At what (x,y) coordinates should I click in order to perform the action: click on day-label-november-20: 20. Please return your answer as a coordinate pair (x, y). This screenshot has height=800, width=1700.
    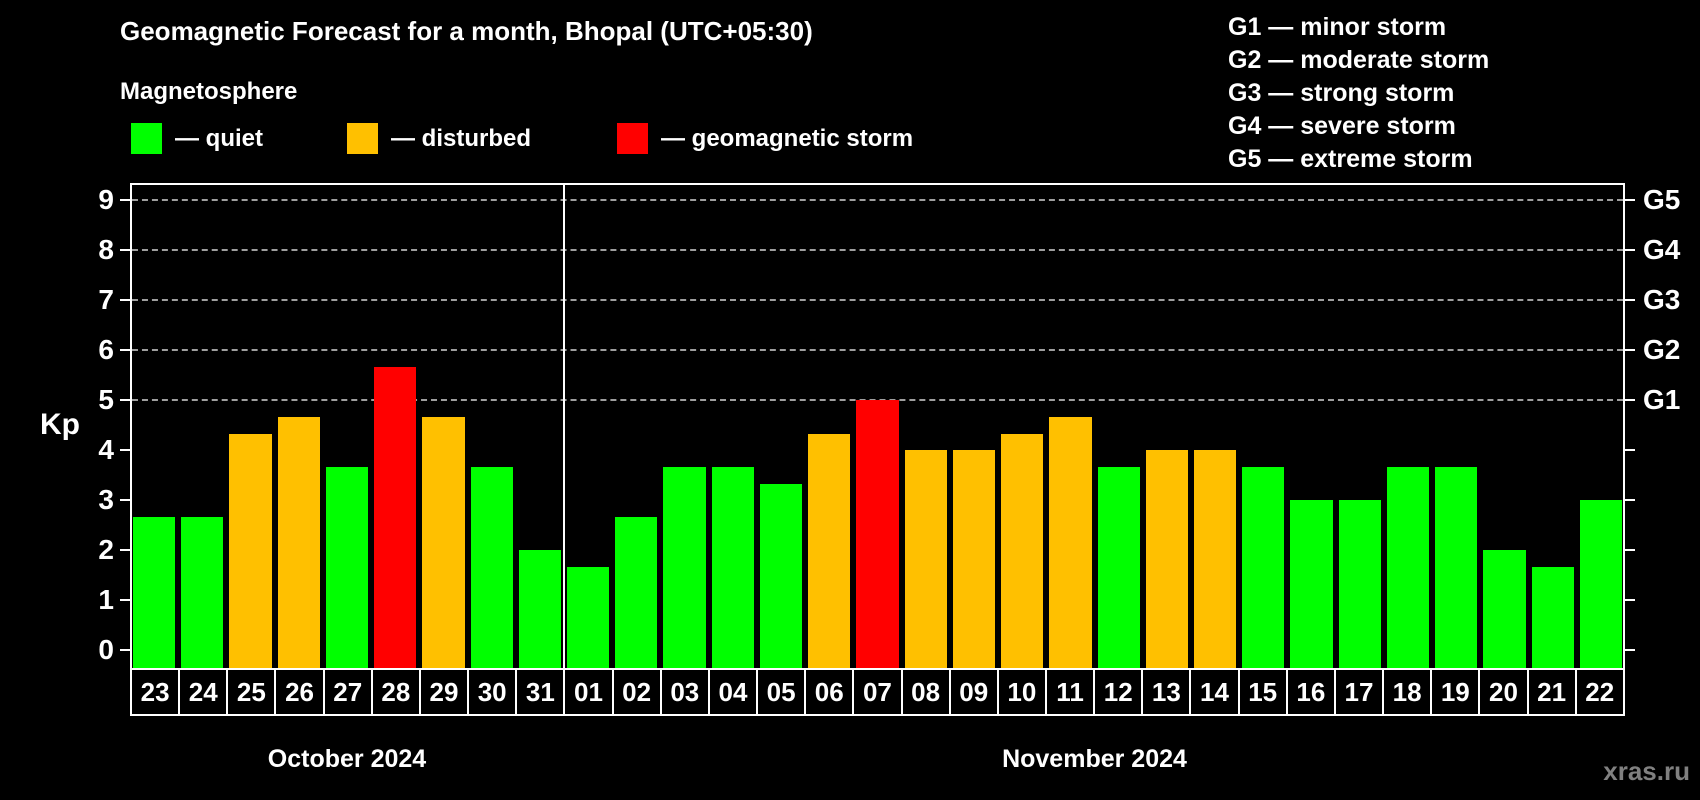
    Looking at the image, I should click on (1504, 692).